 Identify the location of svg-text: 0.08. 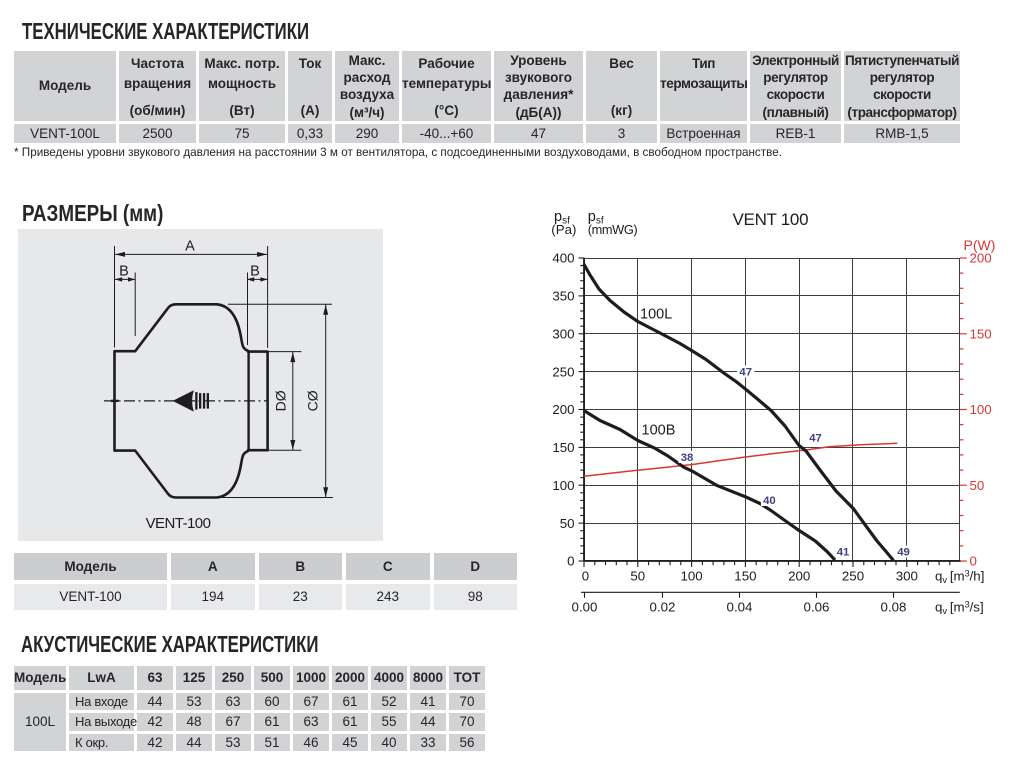
(894, 606).